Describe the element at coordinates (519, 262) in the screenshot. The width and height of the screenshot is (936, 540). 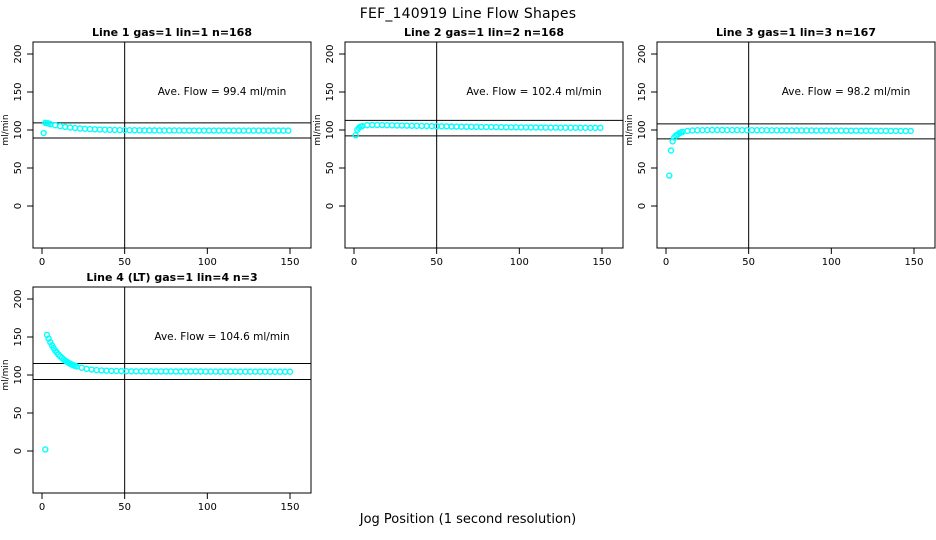
I see `x-tick-label: 100` at that location.